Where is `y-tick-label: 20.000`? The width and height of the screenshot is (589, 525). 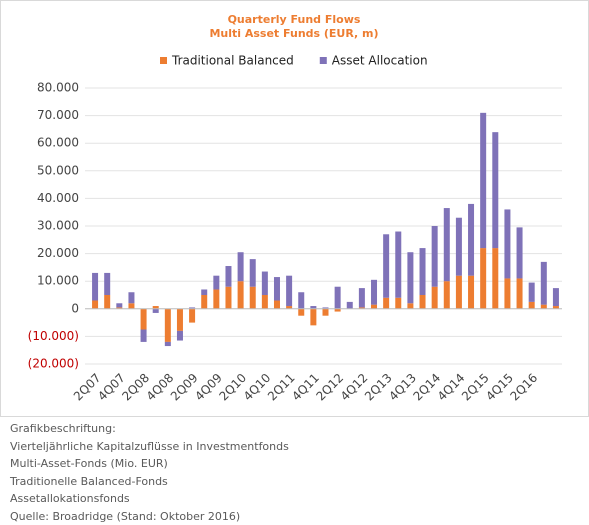 y-tick-label: 20.000 is located at coordinates (58, 253).